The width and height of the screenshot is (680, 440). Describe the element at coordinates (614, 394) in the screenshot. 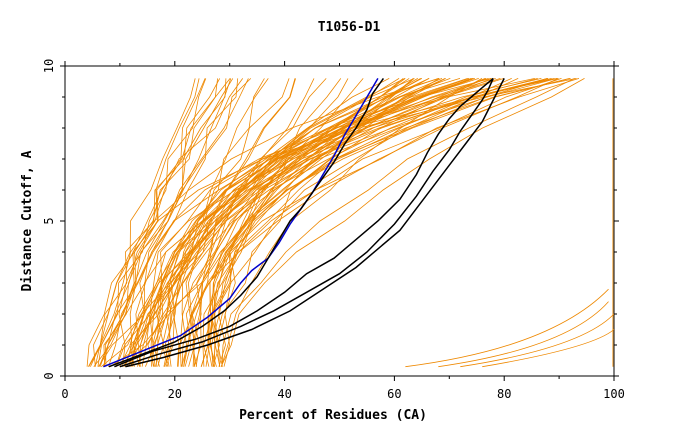

I see `x-tick-label-5: 100` at that location.